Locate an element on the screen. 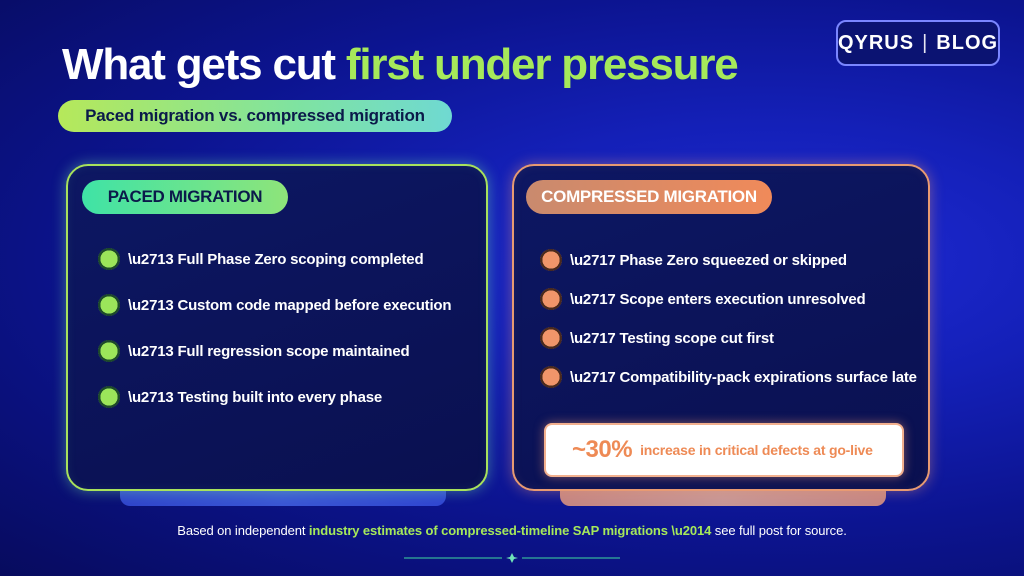 The height and width of the screenshot is (576, 1024). paced-migration-label: PACED MIGRATION is located at coordinates (185, 197).